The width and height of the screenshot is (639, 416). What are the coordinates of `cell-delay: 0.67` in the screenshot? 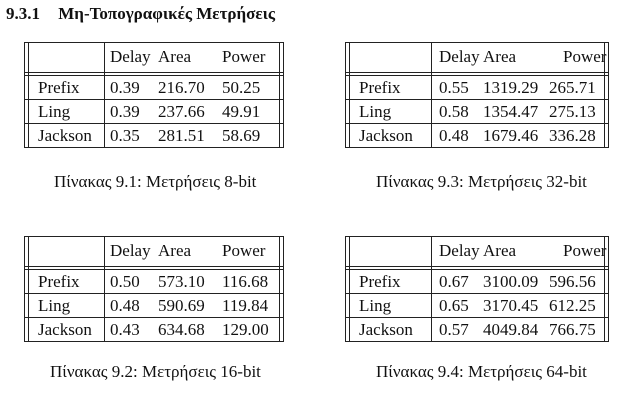 It's located at (454, 281).